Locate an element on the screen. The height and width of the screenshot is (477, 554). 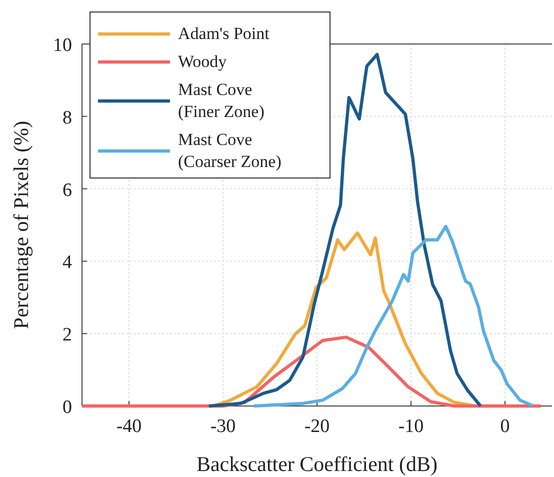
legend-label: Adam's Point is located at coordinates (224, 33).